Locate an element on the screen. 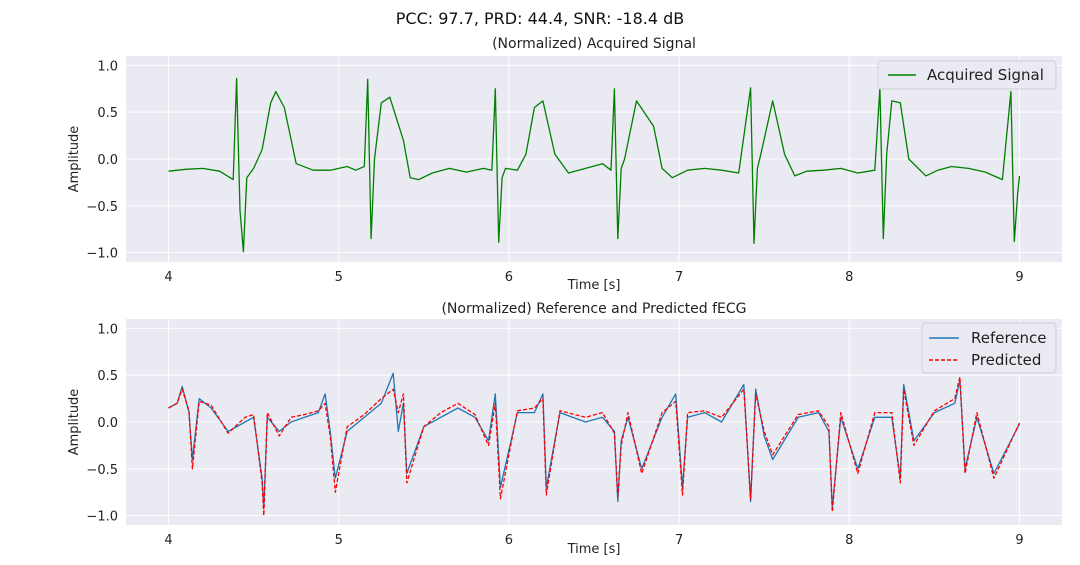 The height and width of the screenshot is (565, 1080). figure-suptitle: PCC: 97.7, PRD: 44.4, SNR: -18.4 dB is located at coordinates (540, 18).